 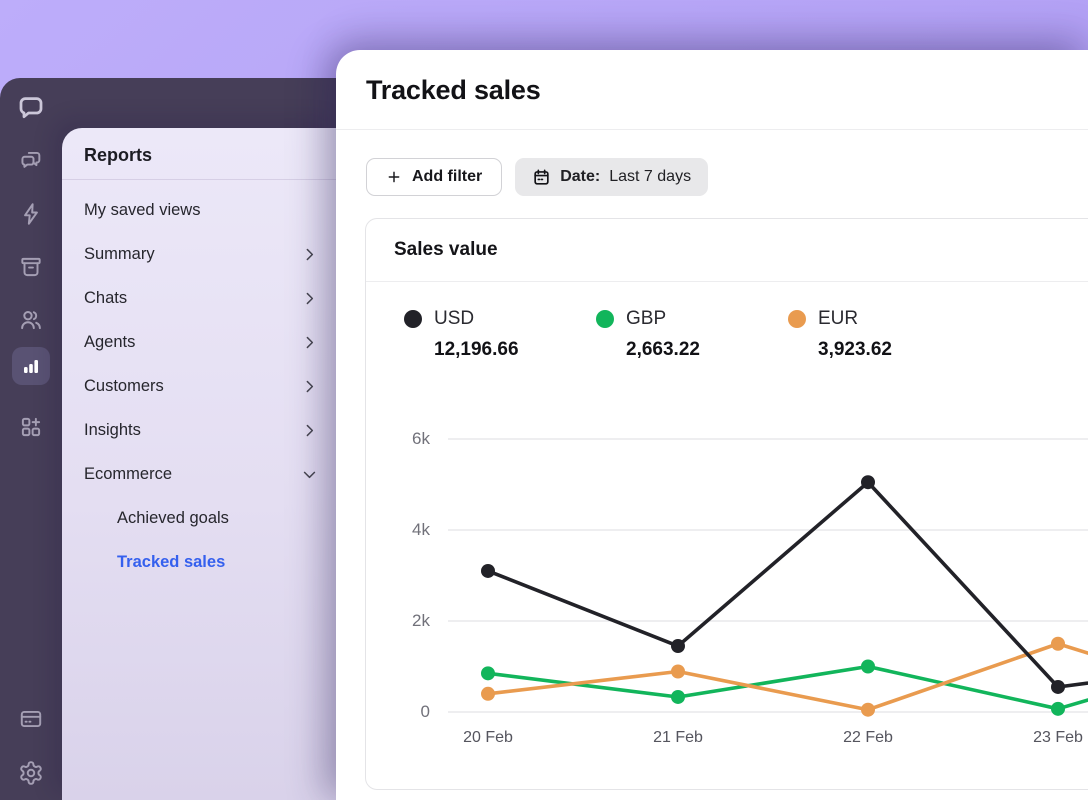 What do you see at coordinates (199, 298) in the screenshot?
I see `nav-item-chats: Chats` at bounding box center [199, 298].